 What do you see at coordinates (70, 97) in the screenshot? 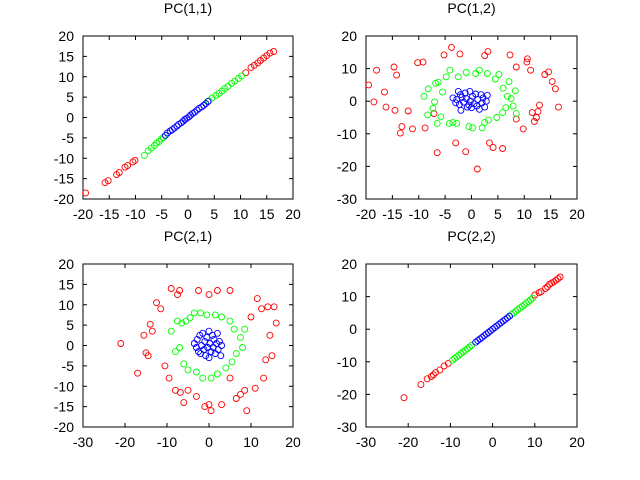
I see `y-tick-label: 5` at bounding box center [70, 97].